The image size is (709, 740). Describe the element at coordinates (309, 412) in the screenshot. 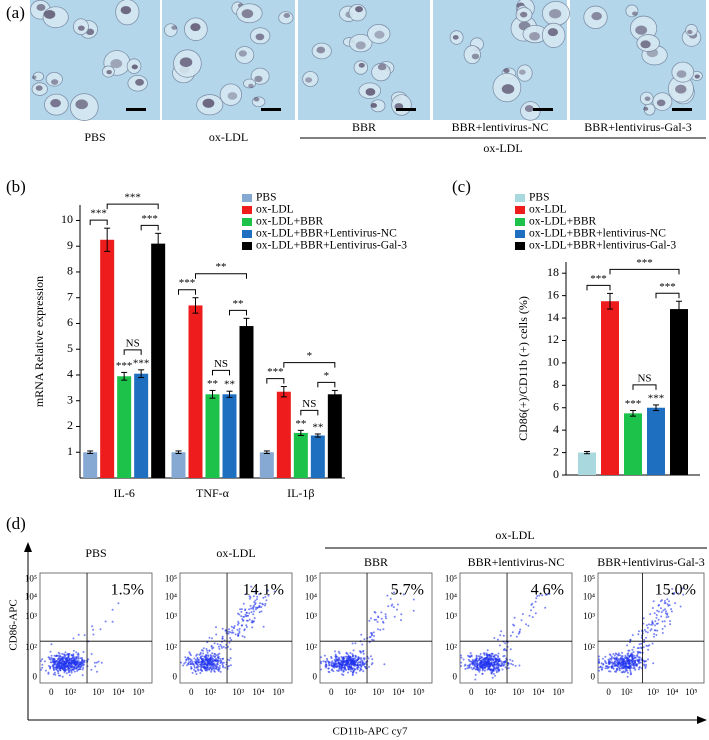

I see `significance-bracket` at that location.